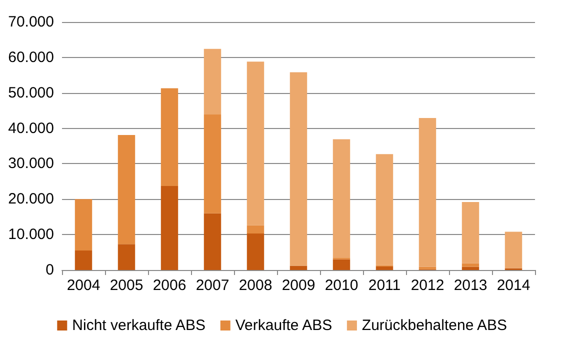  Describe the element at coordinates (471, 285) in the screenshot. I see `x-tick-label: 2013` at that location.